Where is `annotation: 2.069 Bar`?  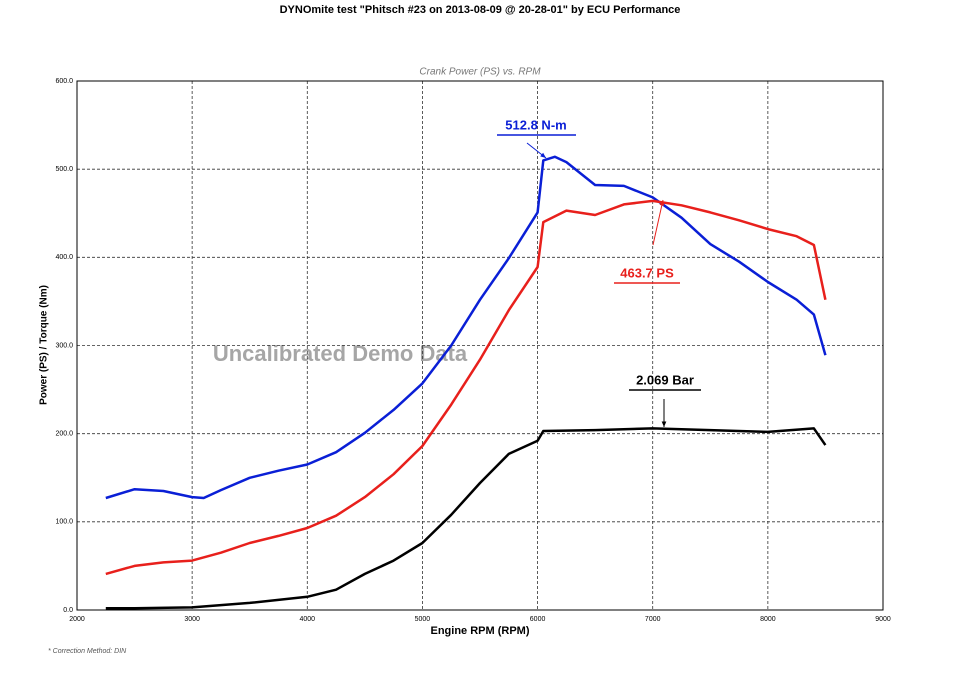 annotation: 2.069 Bar is located at coordinates (665, 379).